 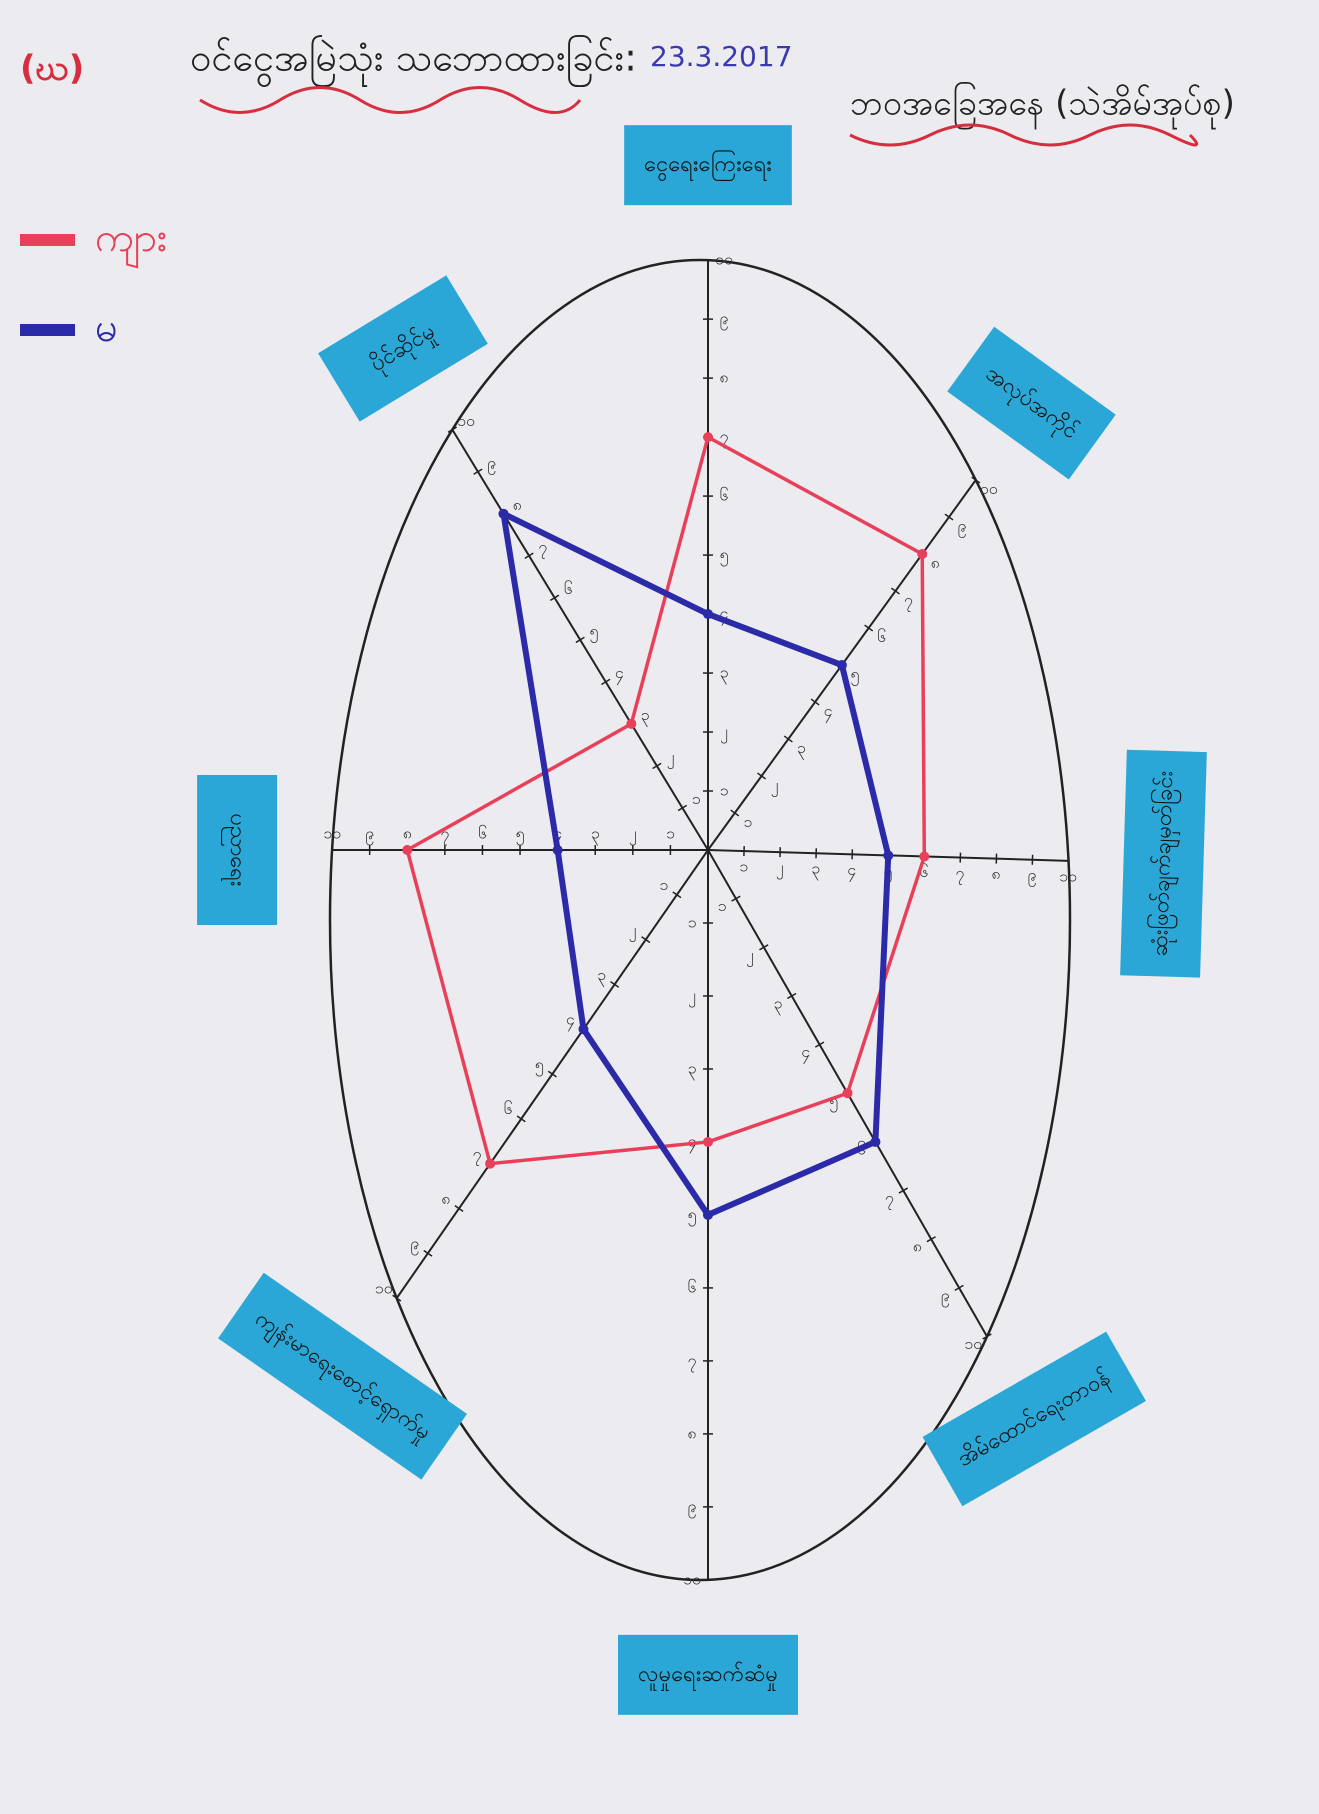 I want to click on axis-sticker: ပိုင်ဆိုင်မှု, so click(x=403, y=348).